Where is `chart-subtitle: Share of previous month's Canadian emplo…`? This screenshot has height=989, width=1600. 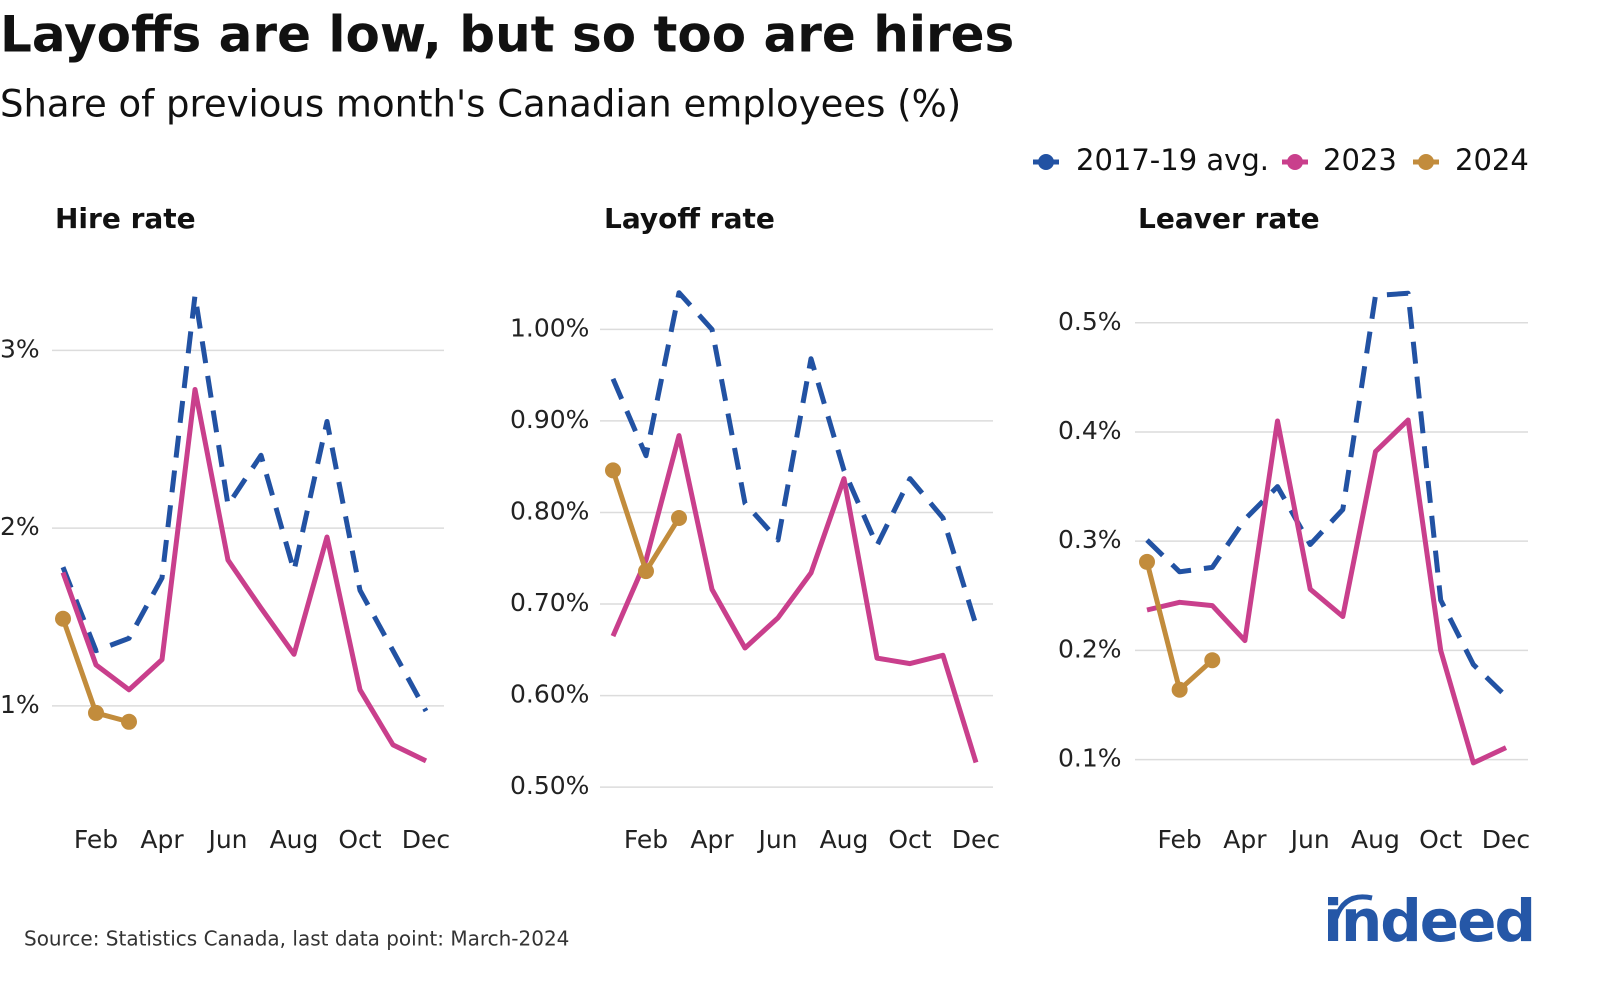
chart-subtitle: Share of previous month's Canadian emplo… is located at coordinates (480, 104).